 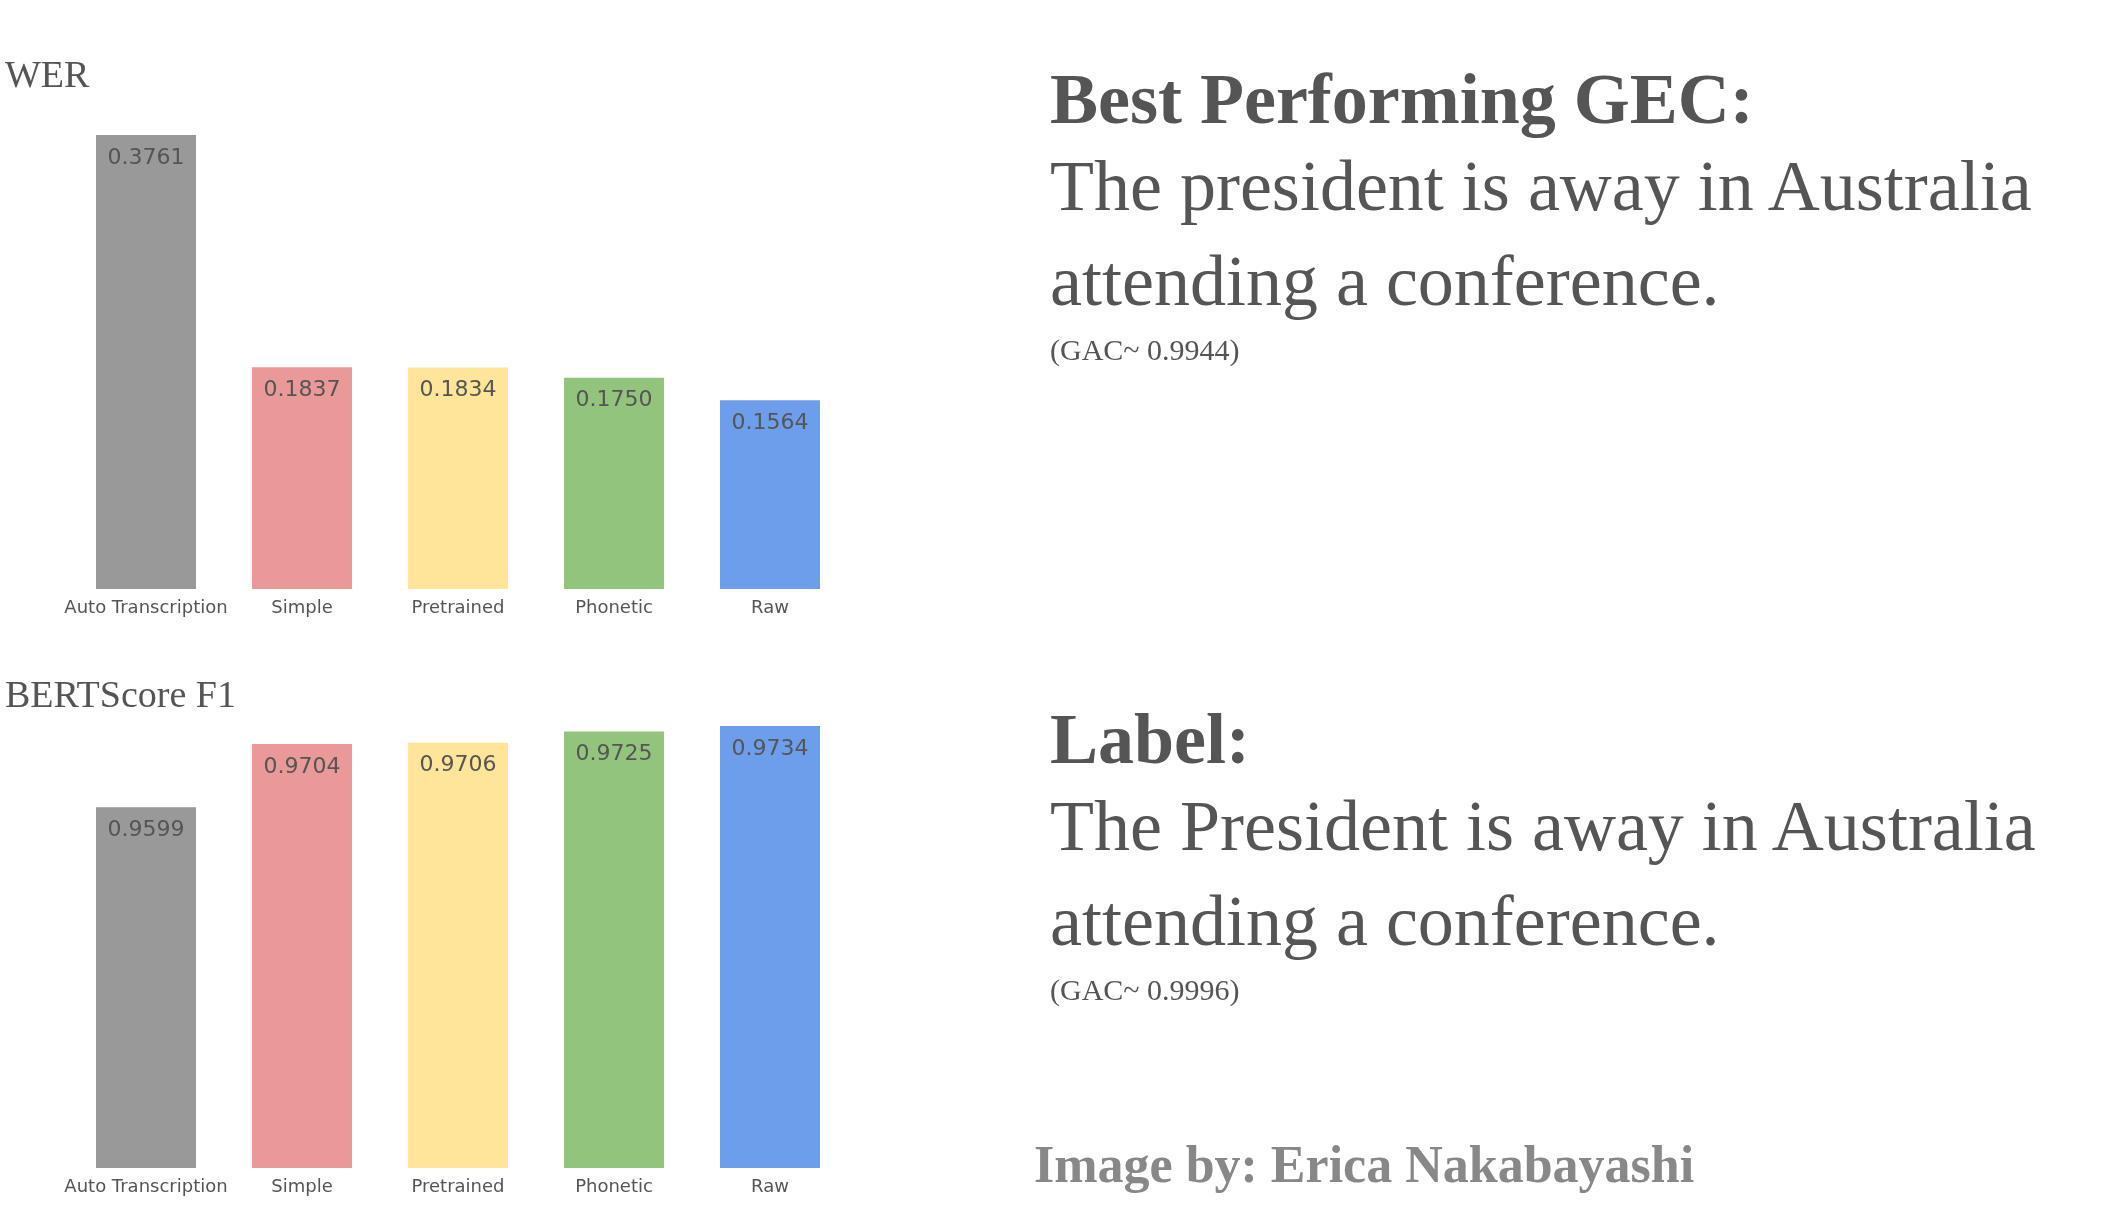 What do you see at coordinates (120, 694) in the screenshot?
I see `chart-title: BERTScore F1` at bounding box center [120, 694].